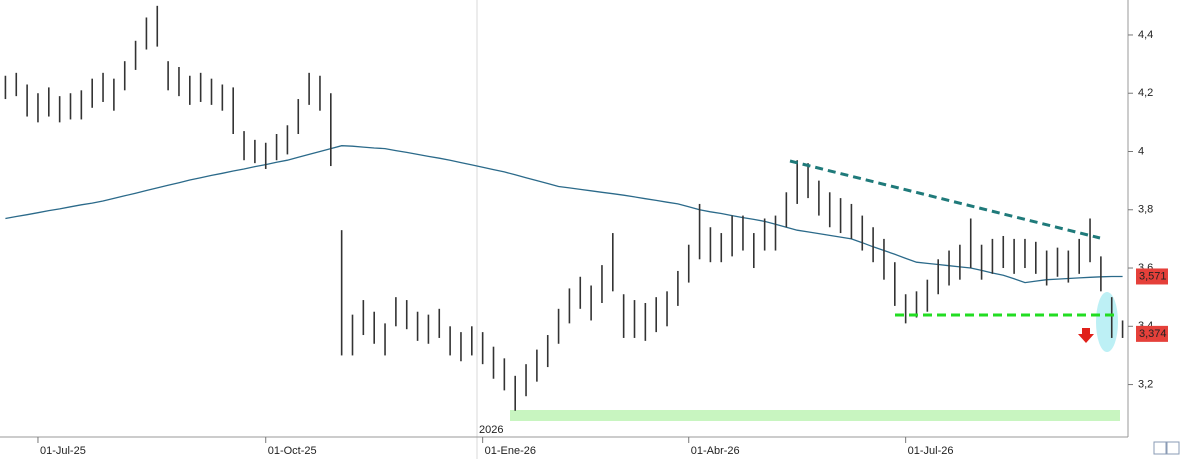 This screenshot has width=1180, height=459. What do you see at coordinates (510, 451) in the screenshot?
I see `x-tick-label: 01-Ene-26` at bounding box center [510, 451].